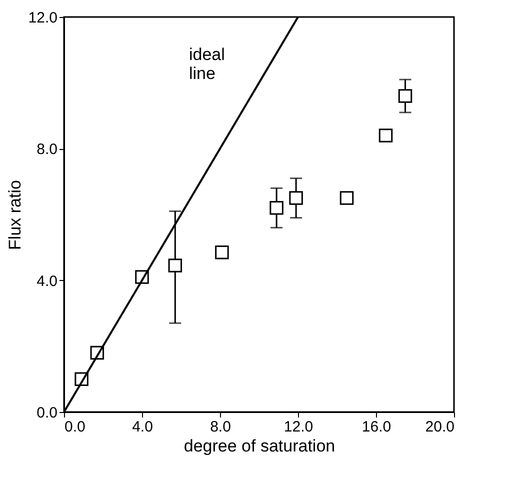 This screenshot has width=512, height=487. I want to click on y-tick-label: 12.0, so click(43, 18).